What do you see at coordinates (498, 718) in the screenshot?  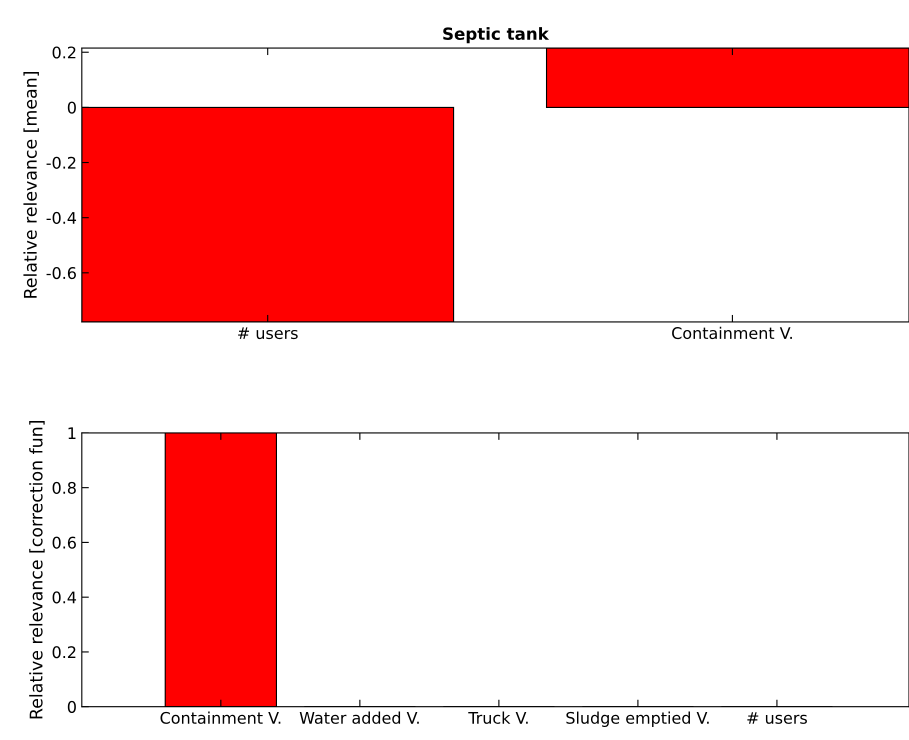 I see `x-tick-label: Truck V.` at bounding box center [498, 718].